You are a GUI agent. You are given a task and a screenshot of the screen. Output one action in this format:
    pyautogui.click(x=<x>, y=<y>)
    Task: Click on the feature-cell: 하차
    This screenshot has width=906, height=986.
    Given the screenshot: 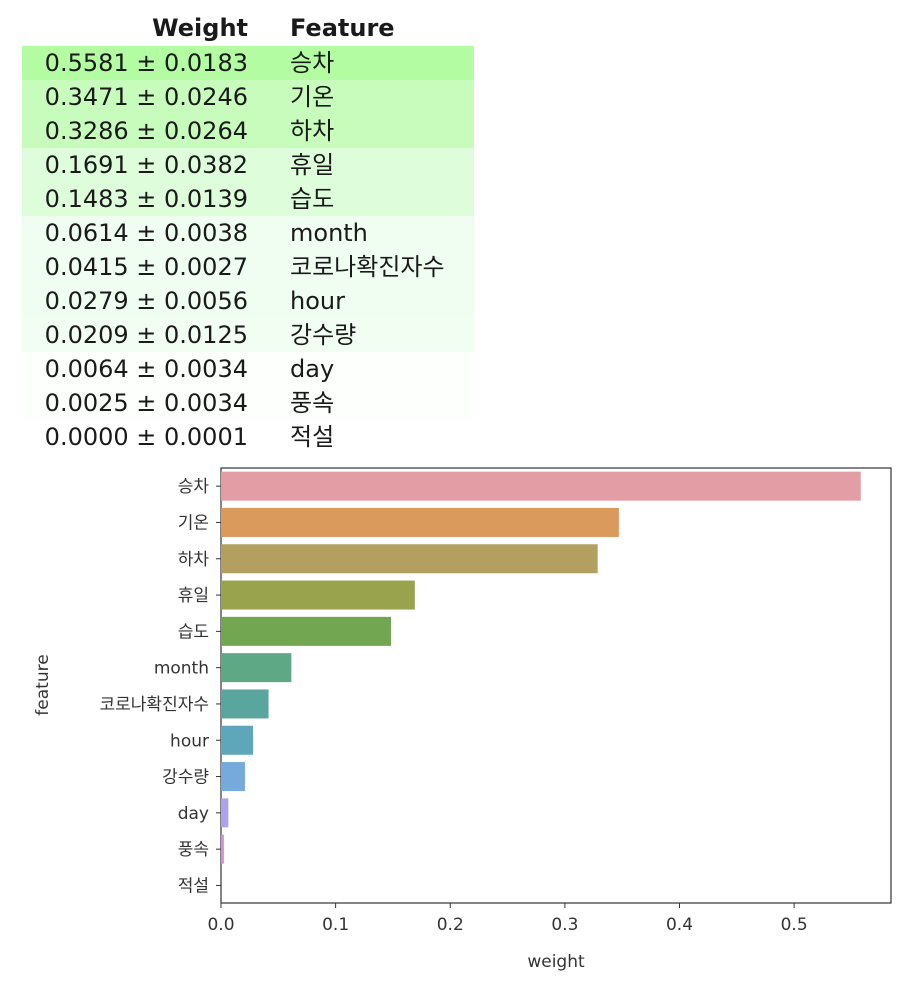 What is the action you would take?
    pyautogui.click(x=312, y=131)
    